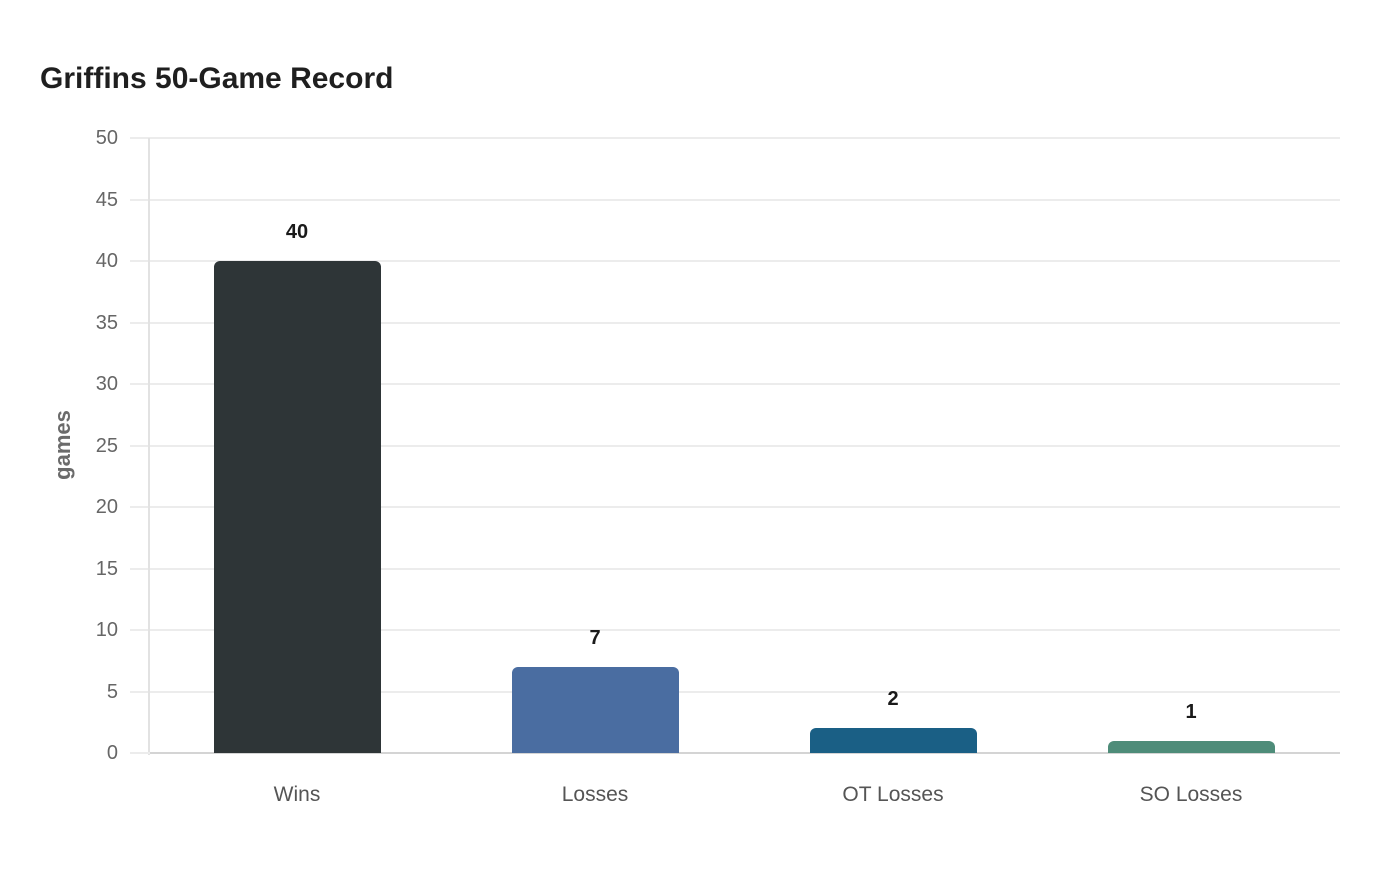  What do you see at coordinates (140, 753) in the screenshot?
I see `zero-tick` at bounding box center [140, 753].